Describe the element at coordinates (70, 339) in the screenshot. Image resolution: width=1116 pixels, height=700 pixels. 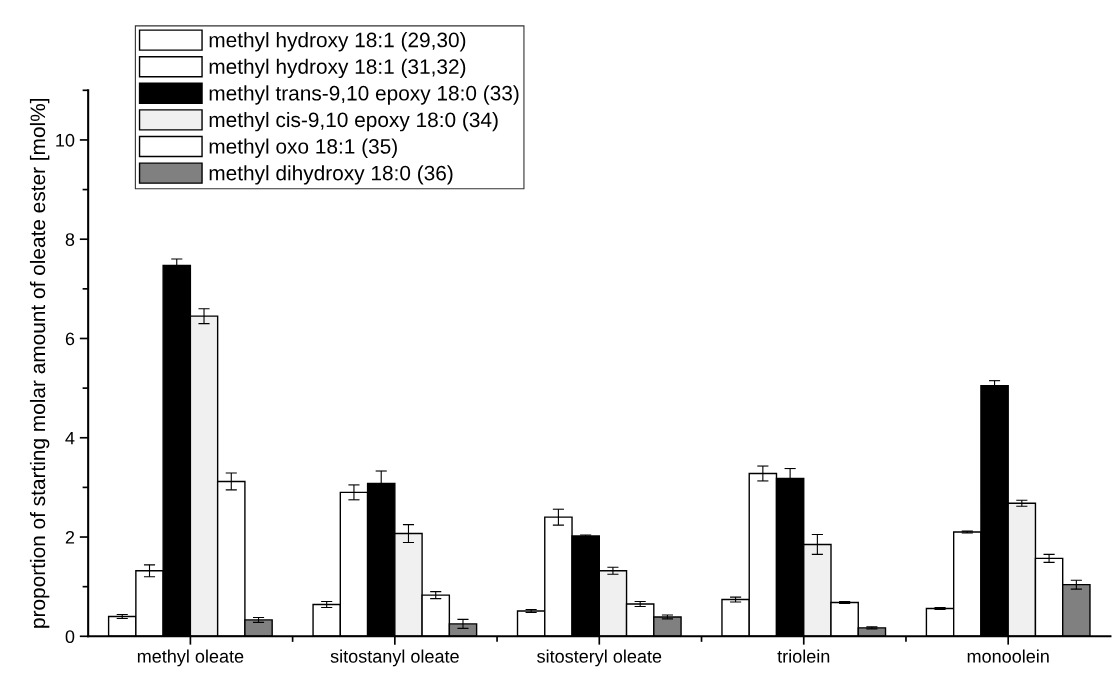
I see `y-tick-label: 6` at that location.